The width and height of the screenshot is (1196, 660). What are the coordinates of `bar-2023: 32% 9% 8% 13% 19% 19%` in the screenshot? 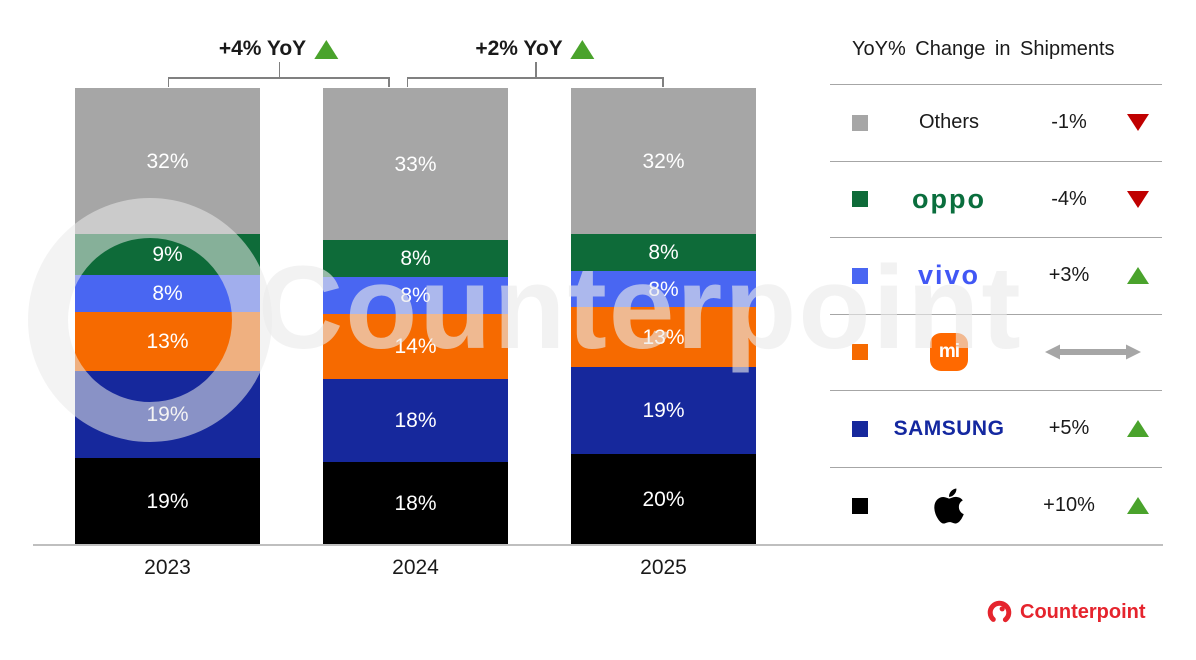 It's located at (167, 316).